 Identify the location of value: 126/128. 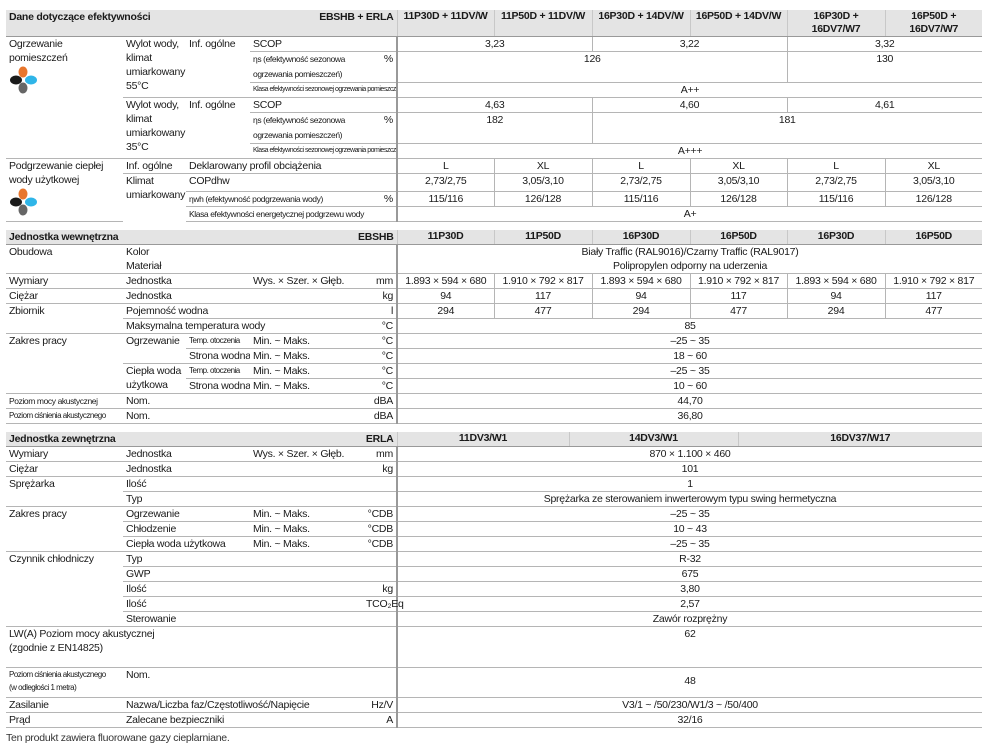
(543, 199).